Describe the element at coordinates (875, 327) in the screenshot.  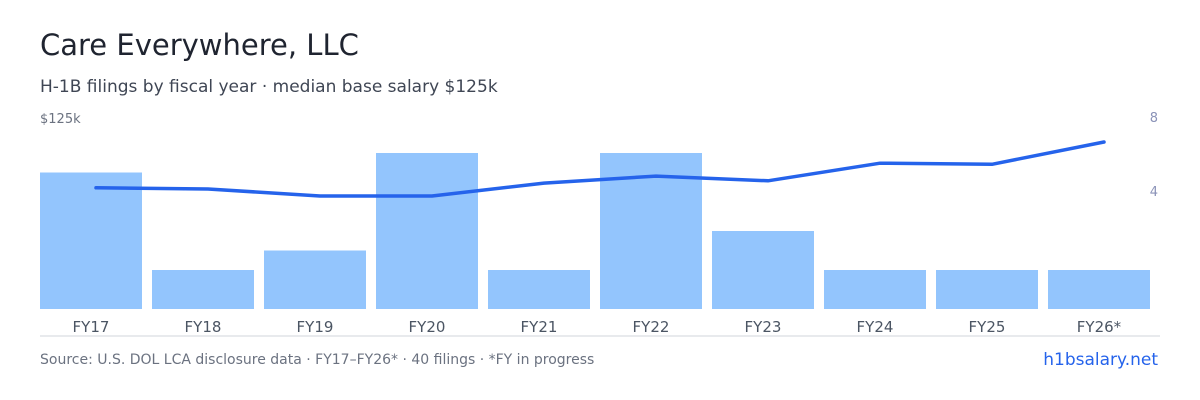
I see `x-tick-label: FY24` at that location.